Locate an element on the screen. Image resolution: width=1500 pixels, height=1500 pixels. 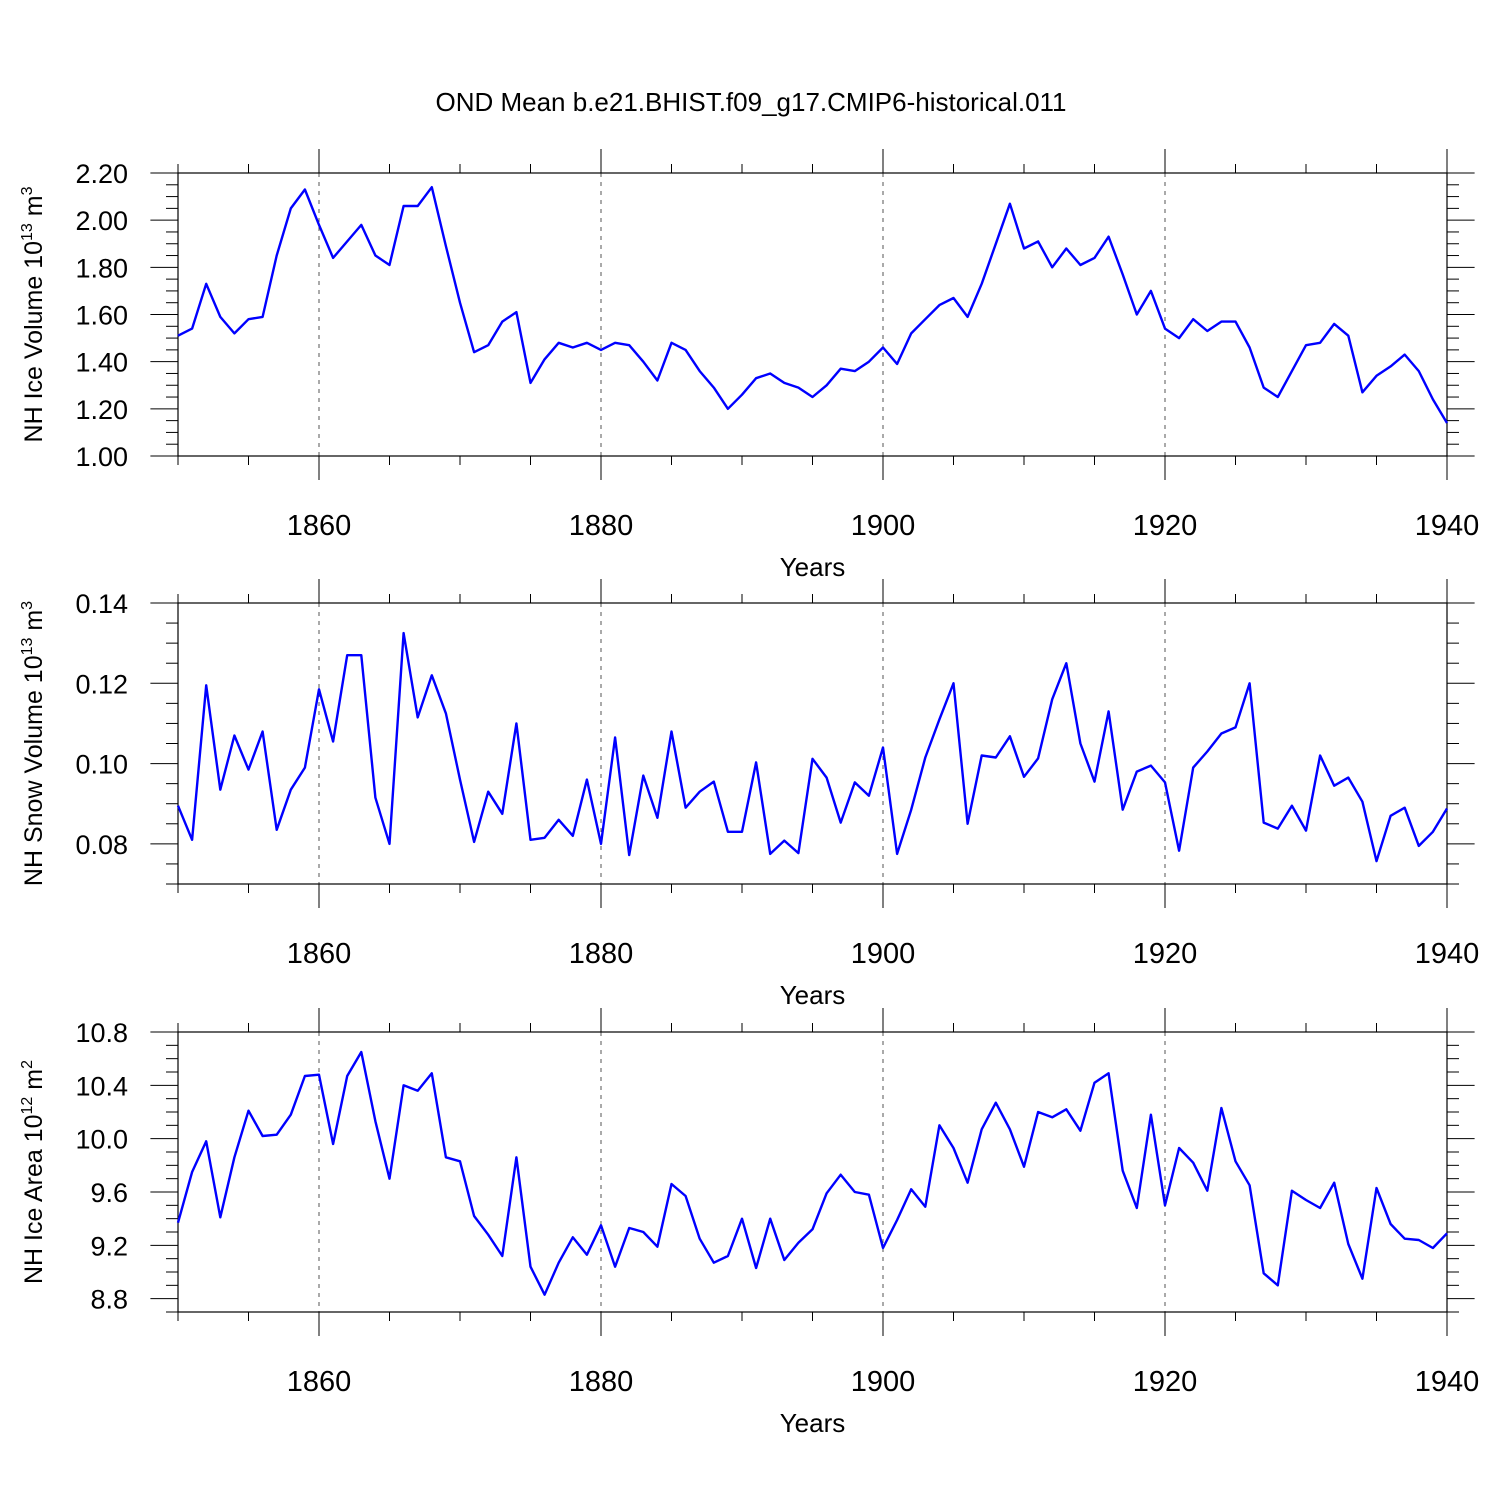
ice-area-series-line is located at coordinates (812, 1173).